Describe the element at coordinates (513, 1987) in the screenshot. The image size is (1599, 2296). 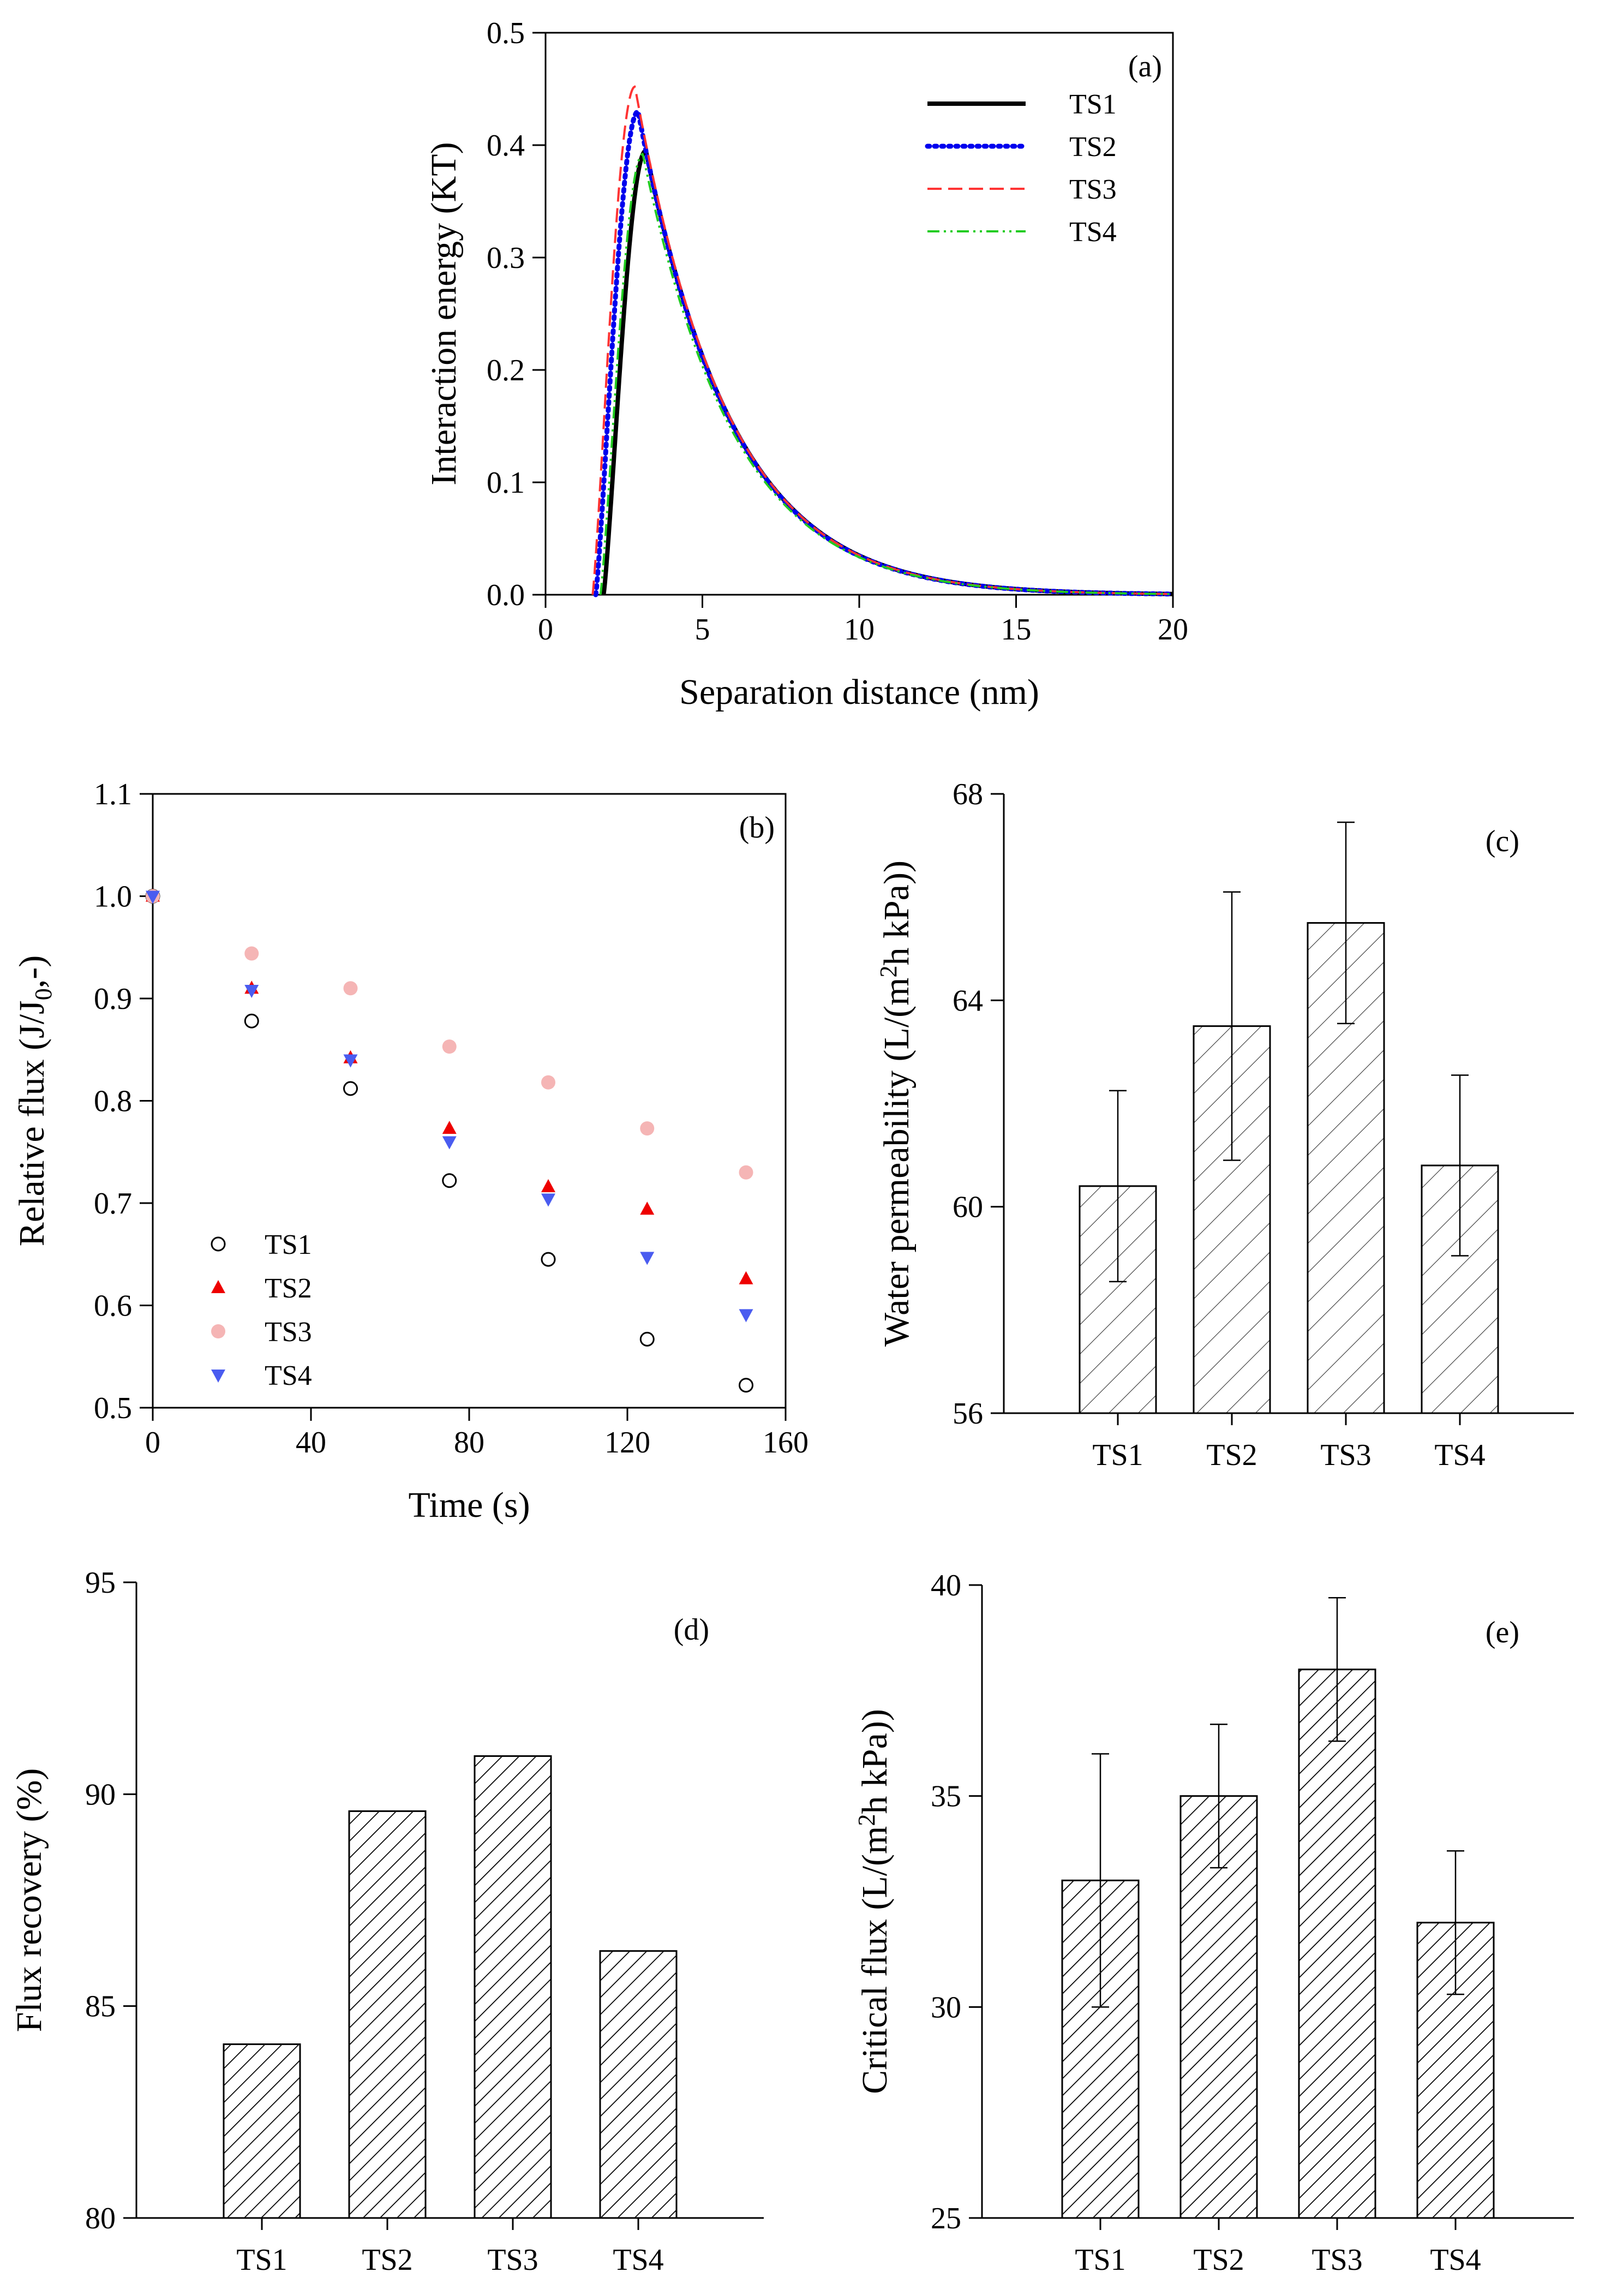
I see `bar-ts3` at that location.